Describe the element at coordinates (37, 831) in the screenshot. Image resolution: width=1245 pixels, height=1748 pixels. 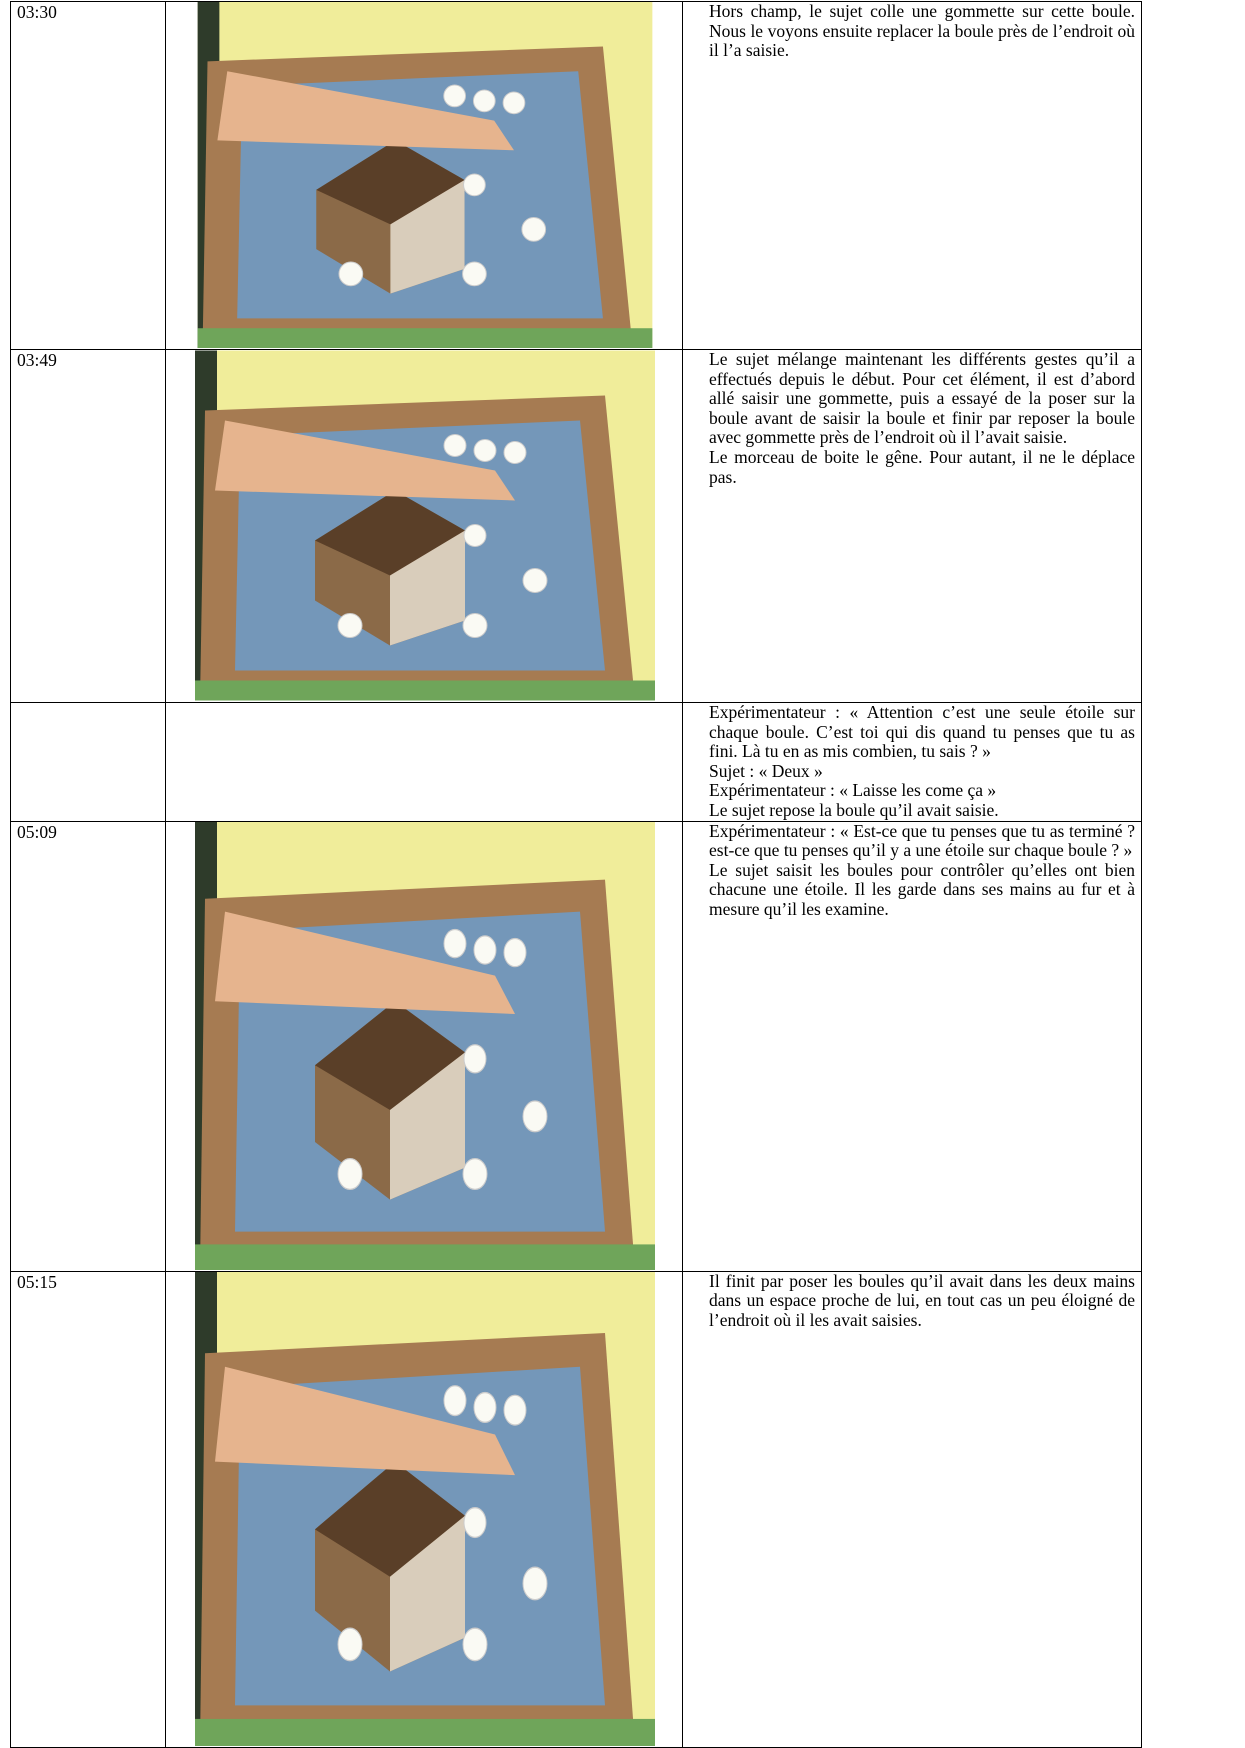
I see `time: 05:09` at that location.